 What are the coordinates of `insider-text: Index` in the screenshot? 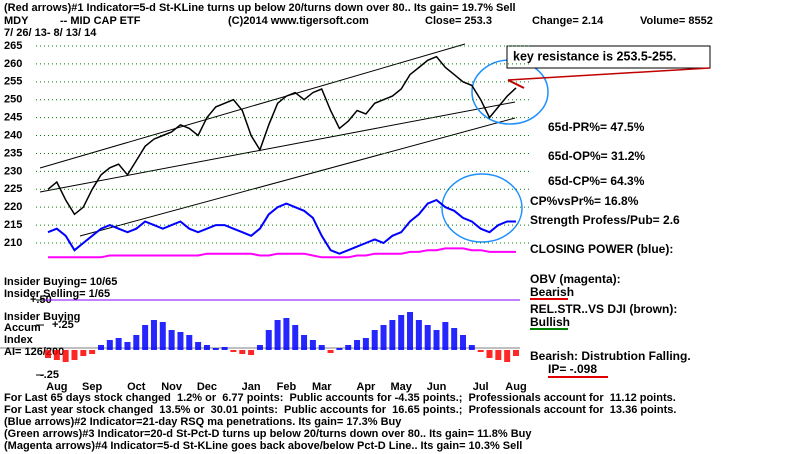 It's located at (19, 340).